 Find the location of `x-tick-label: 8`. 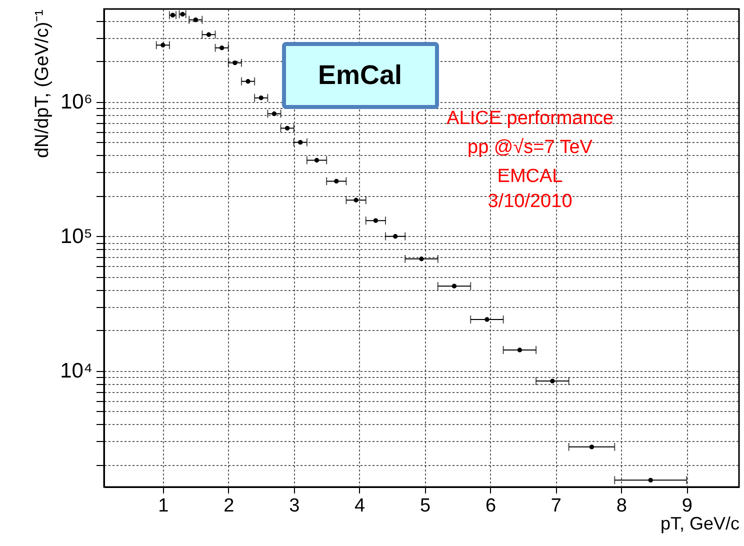

x-tick-label: 8 is located at coordinates (621, 506).